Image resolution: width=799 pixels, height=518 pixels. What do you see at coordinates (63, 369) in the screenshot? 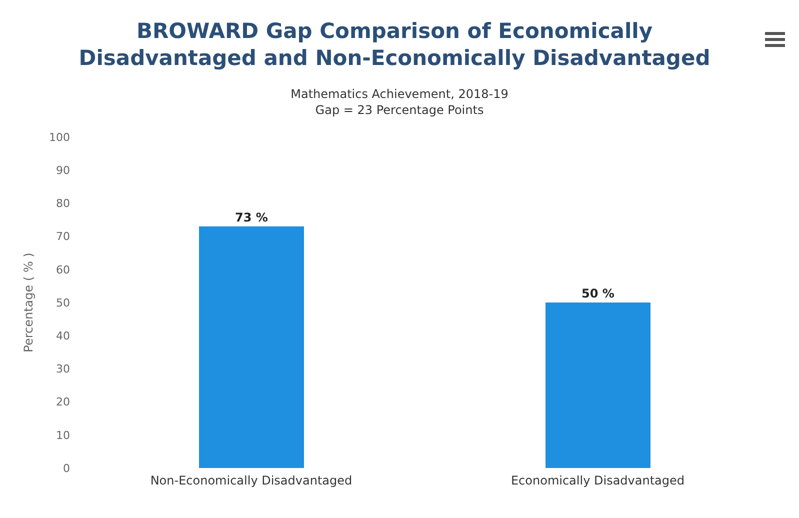
I see `y-tick-label: 30` at bounding box center [63, 369].